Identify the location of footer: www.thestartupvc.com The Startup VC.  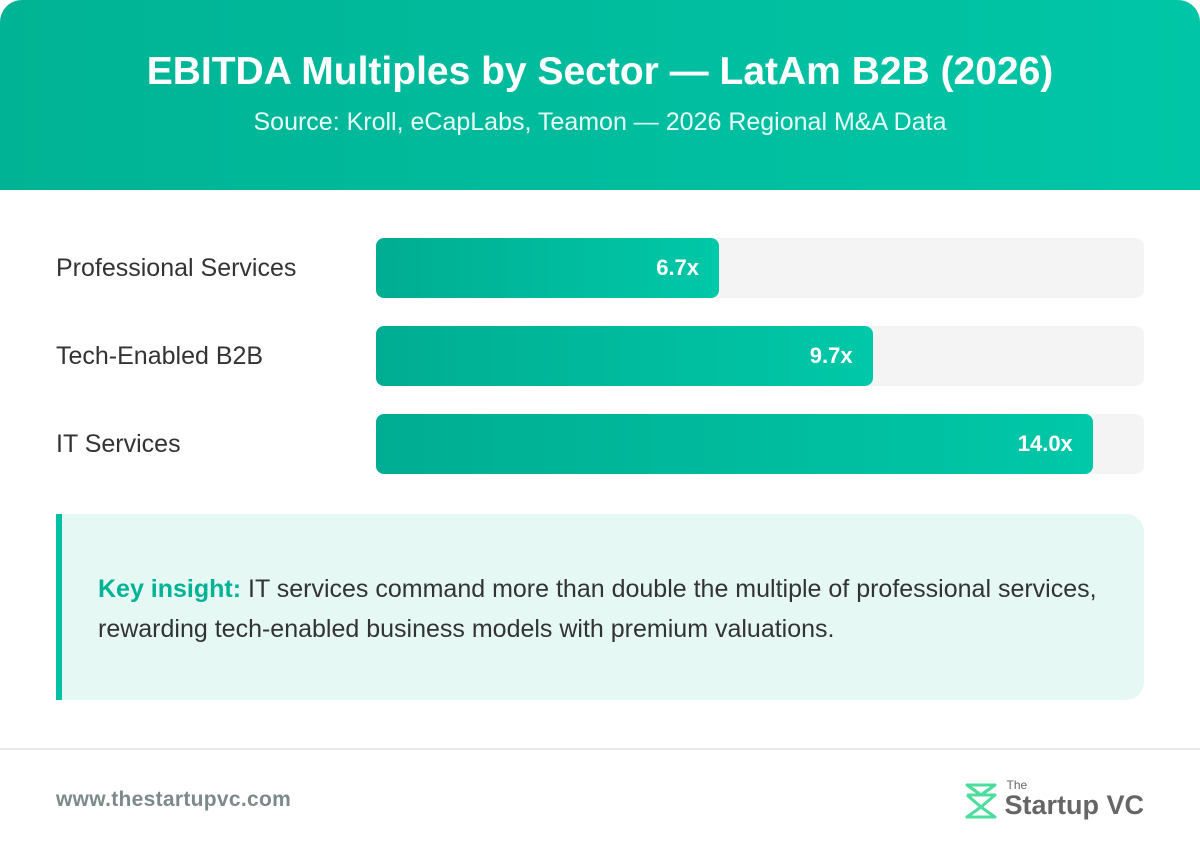
(600, 798).